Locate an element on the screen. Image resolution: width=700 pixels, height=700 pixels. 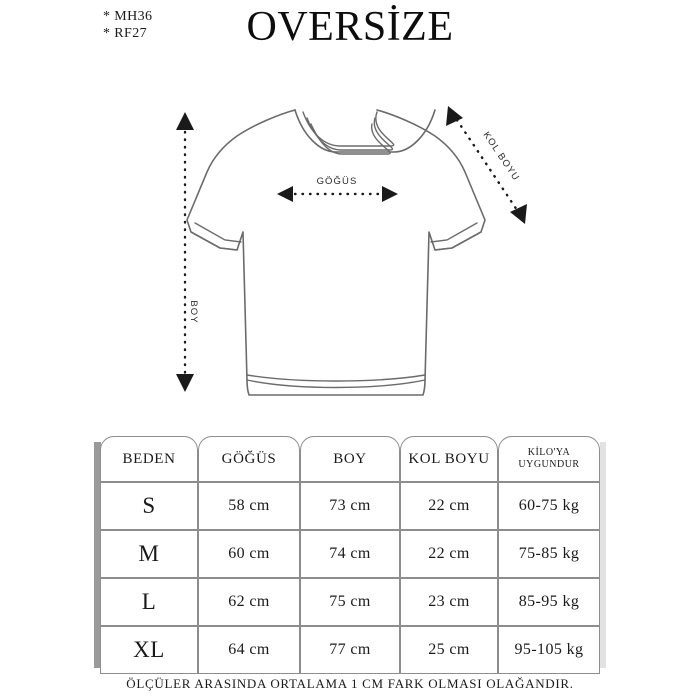
table-row: M 60 cm 74 cm 22 cm 75-85 kg is located at coordinates (350, 554).